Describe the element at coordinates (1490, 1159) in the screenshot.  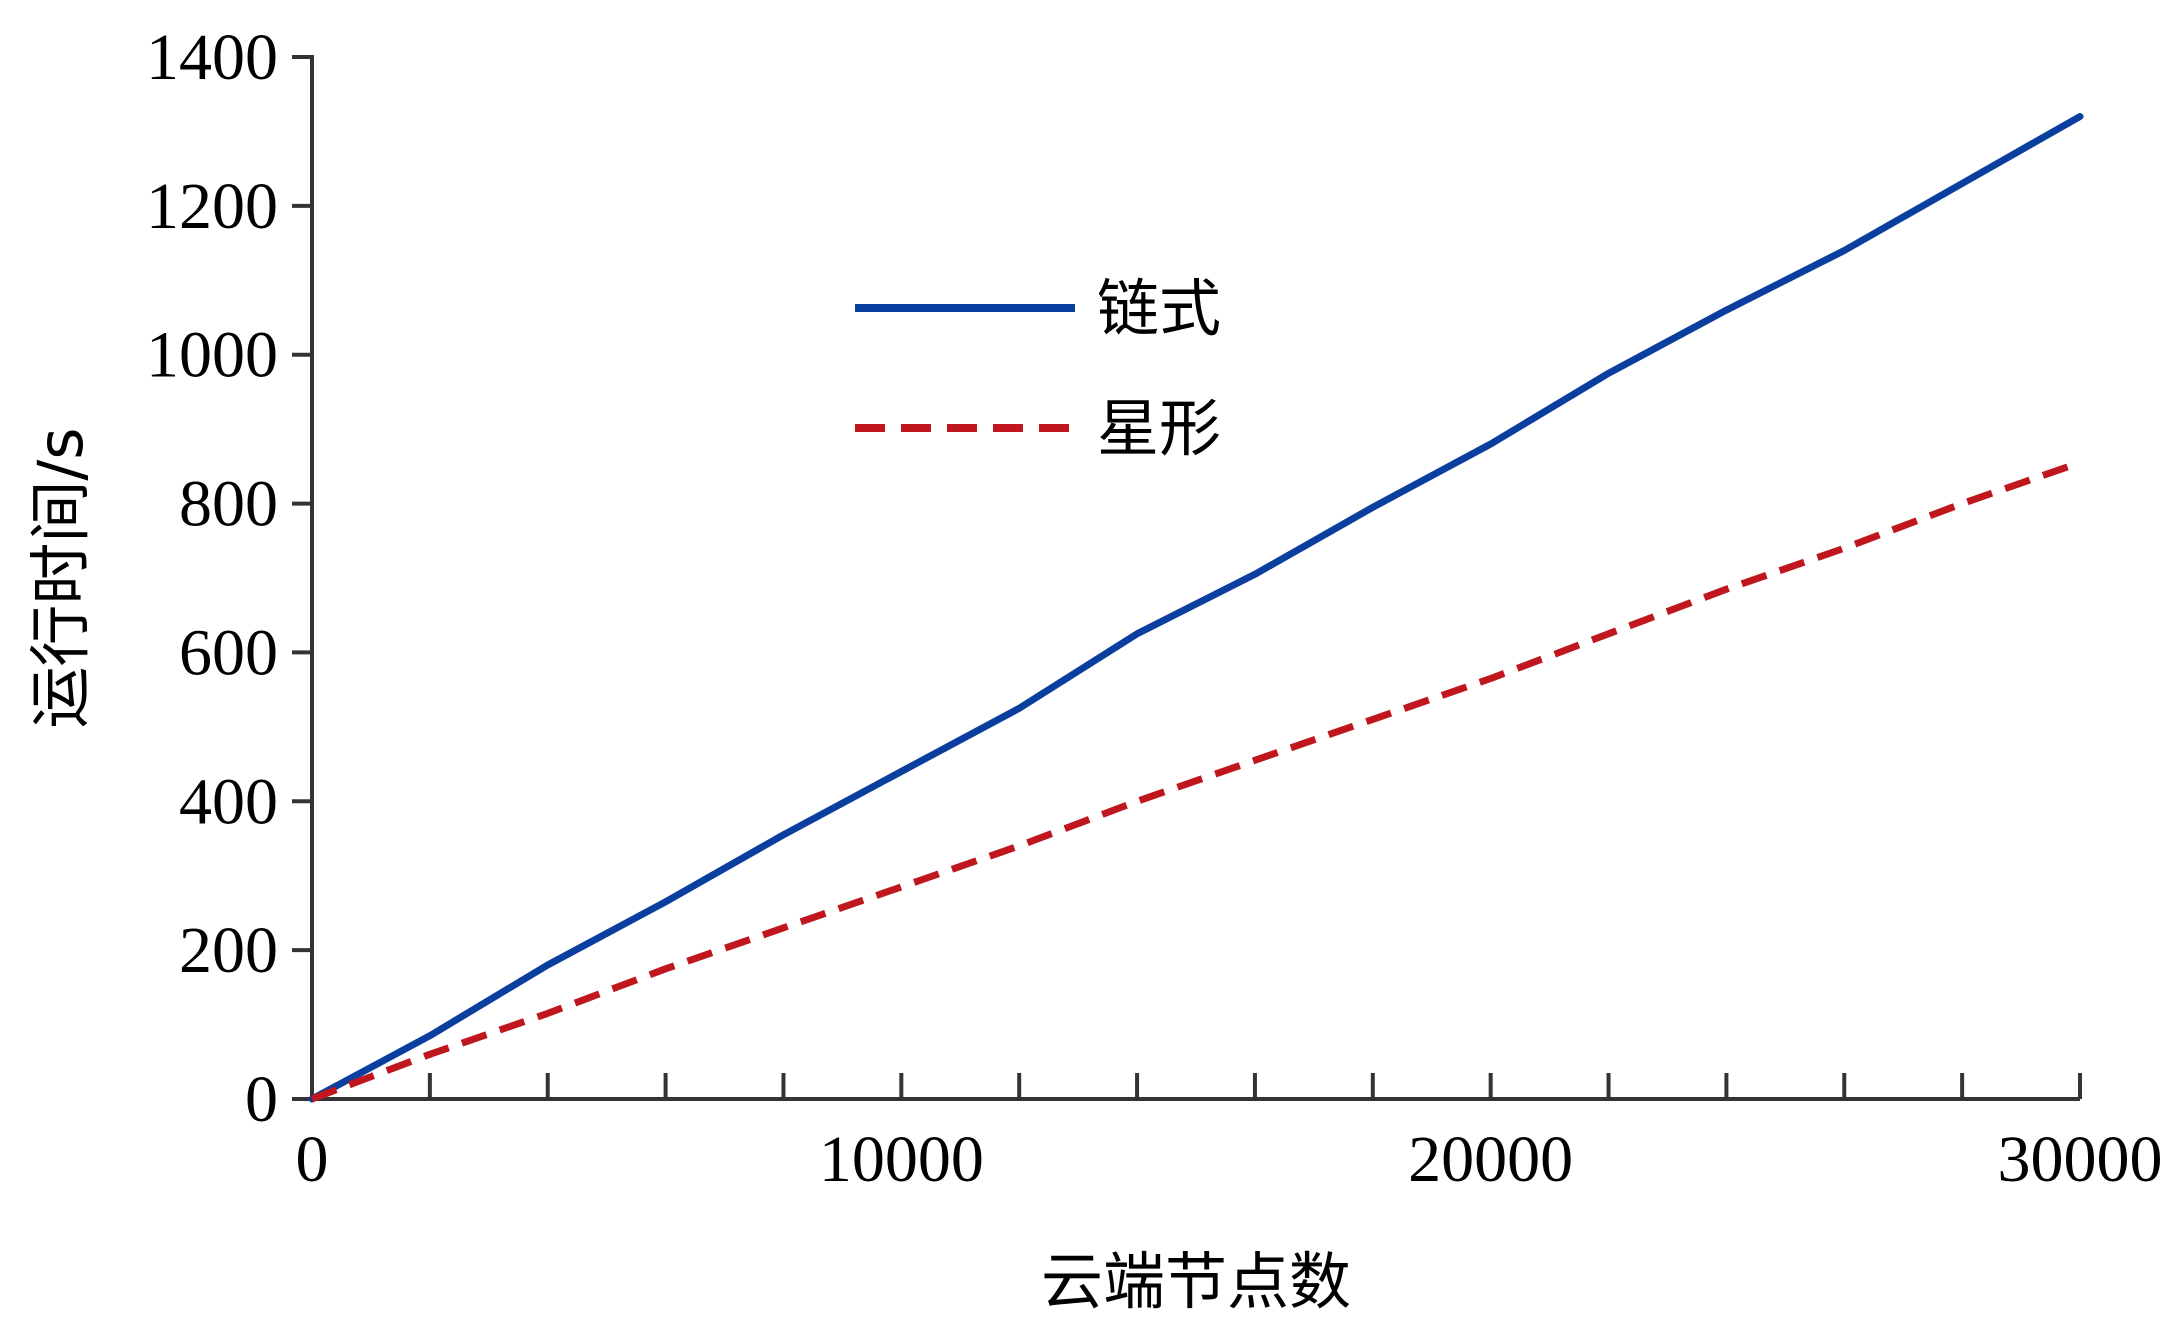
I see `x-tick-label: 20000` at that location.